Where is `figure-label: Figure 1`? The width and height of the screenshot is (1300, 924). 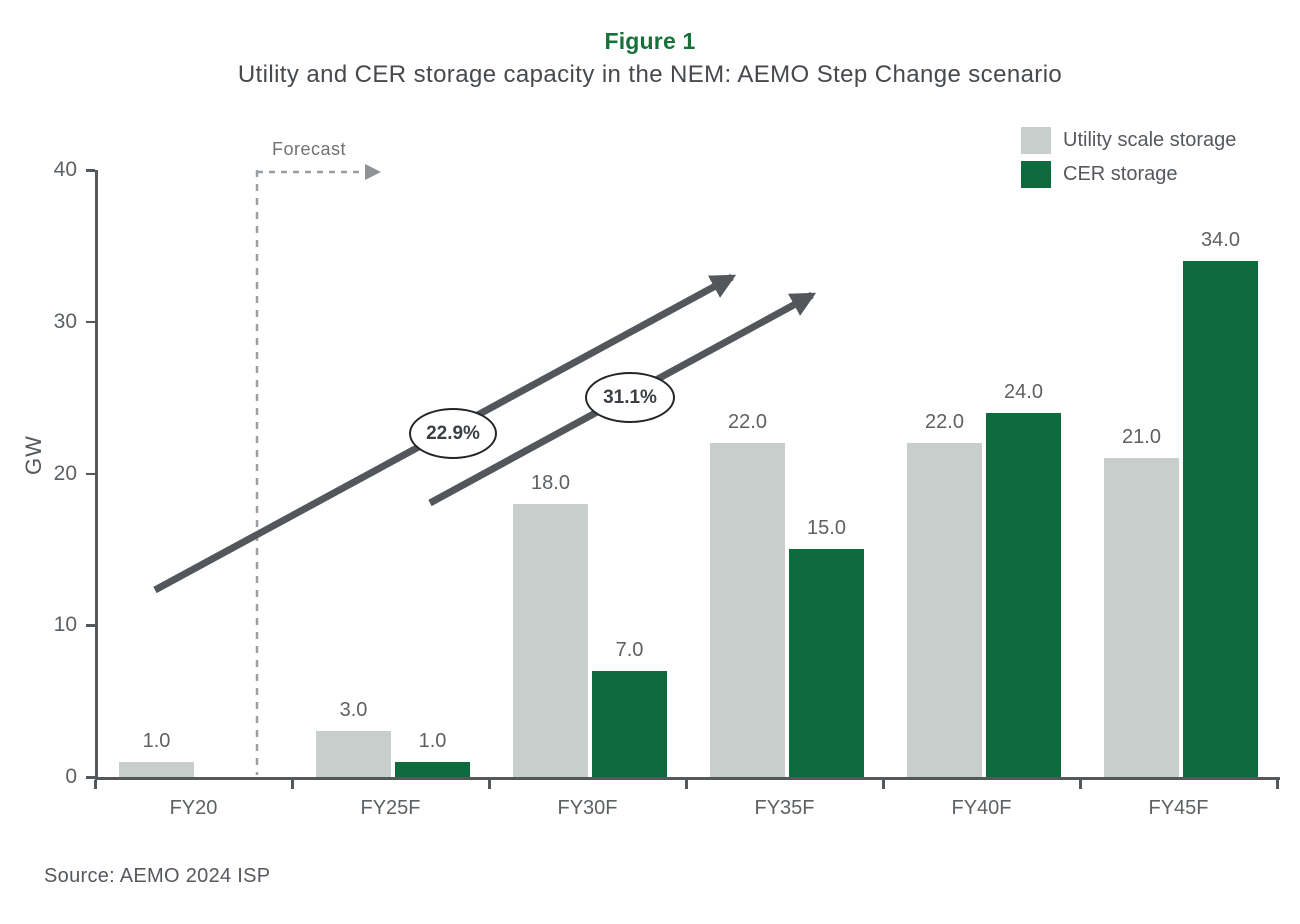 figure-label: Figure 1 is located at coordinates (650, 41).